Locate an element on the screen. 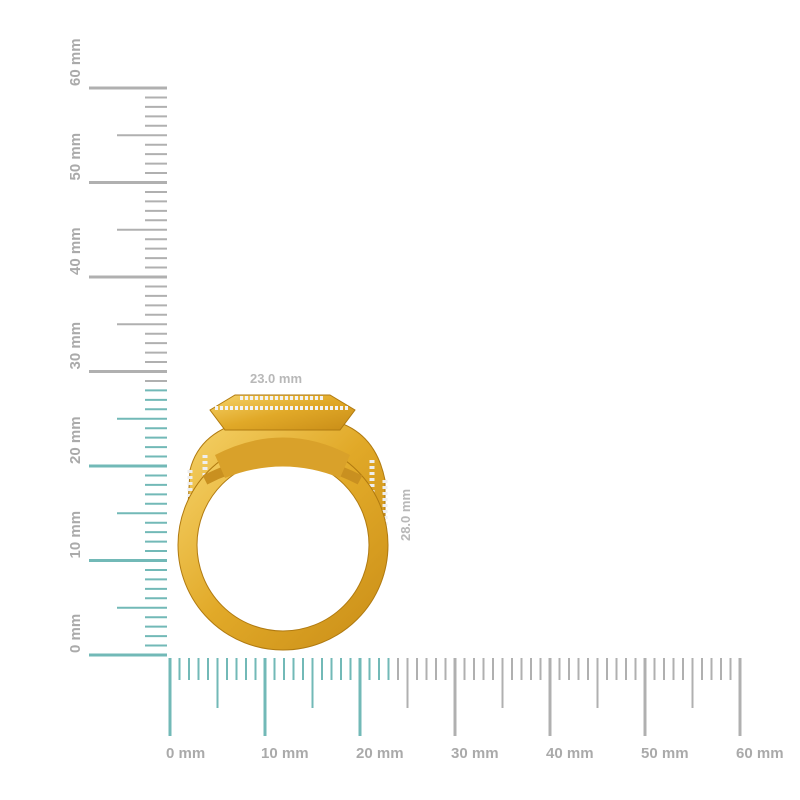 The width and height of the screenshot is (800, 800). horizontal-ruler: 0 mm 10 mm 20 mm 30 mm 40 mm 50 mm 60 mm is located at coordinates (475, 710).